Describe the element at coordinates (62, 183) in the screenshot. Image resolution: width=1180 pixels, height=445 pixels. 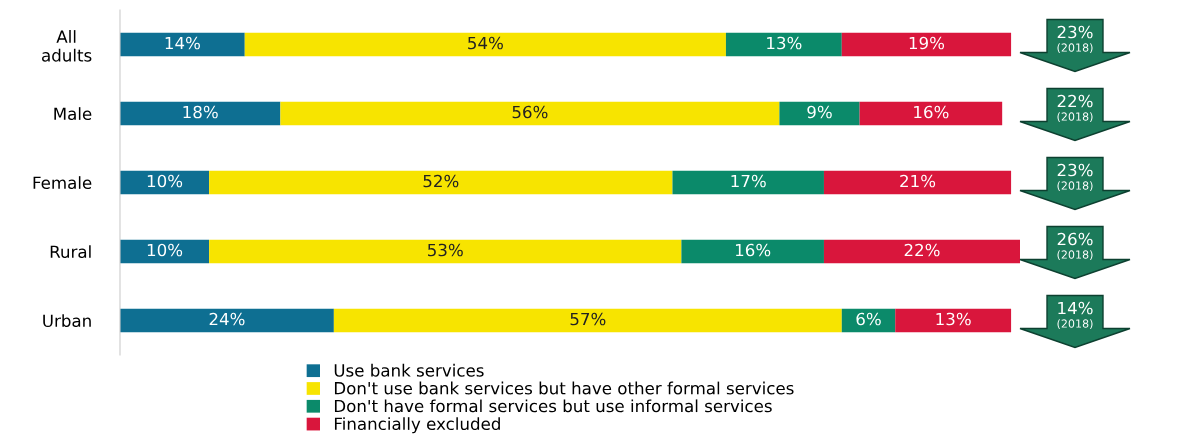
I see `y-tick-label: Female` at that location.